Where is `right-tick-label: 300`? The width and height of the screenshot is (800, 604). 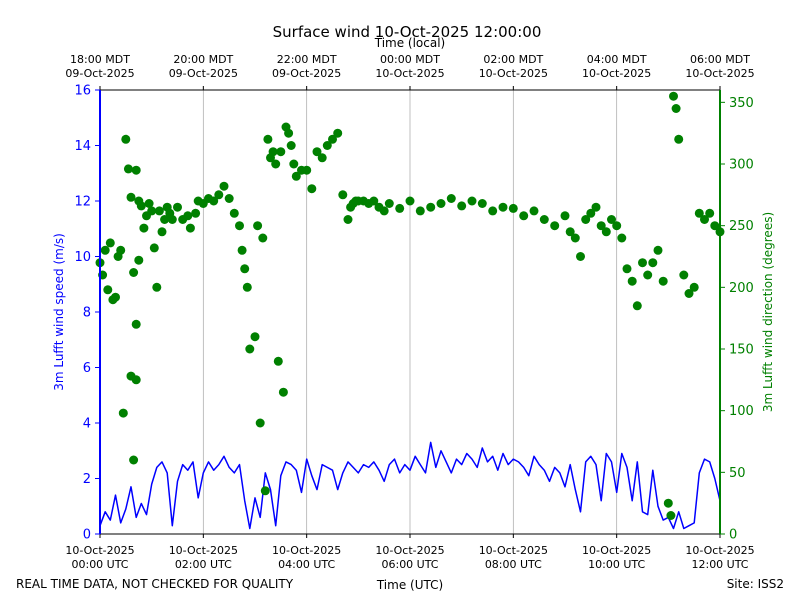 right-tick-label: 300 is located at coordinates (741, 165).